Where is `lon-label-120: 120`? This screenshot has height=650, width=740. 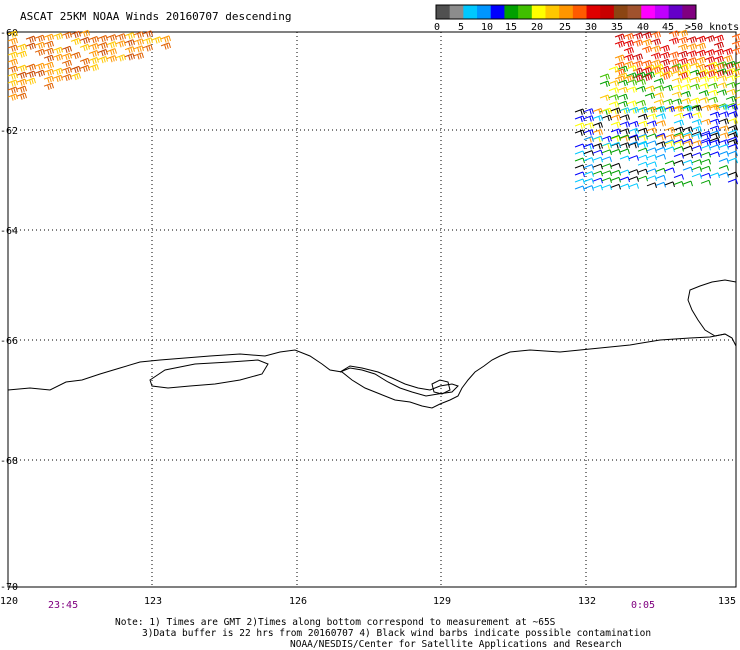 lon-label-120: 120 is located at coordinates (9, 601).